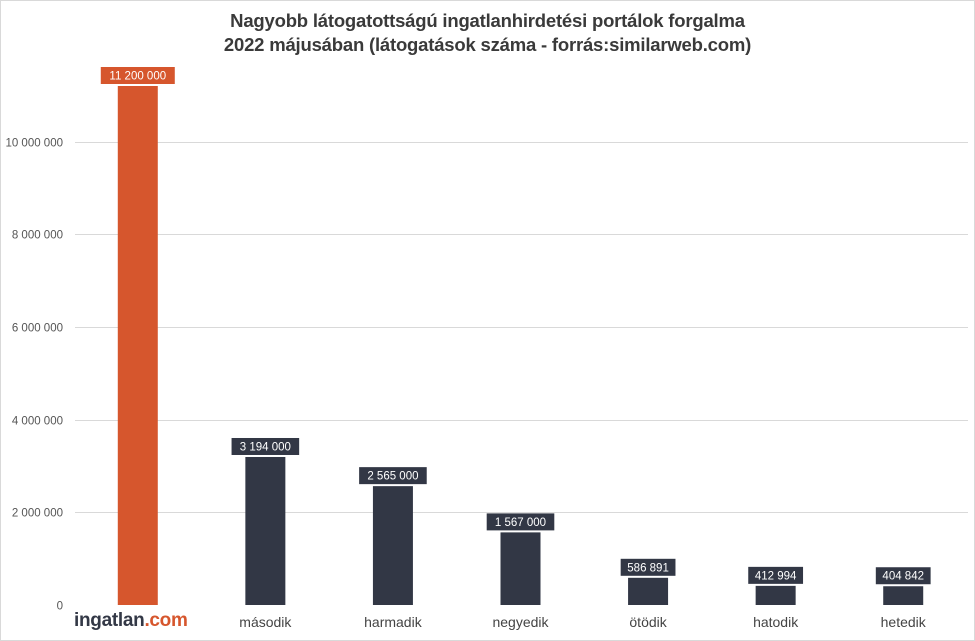  I want to click on y-tick-label: 4 000 000, so click(37, 422).